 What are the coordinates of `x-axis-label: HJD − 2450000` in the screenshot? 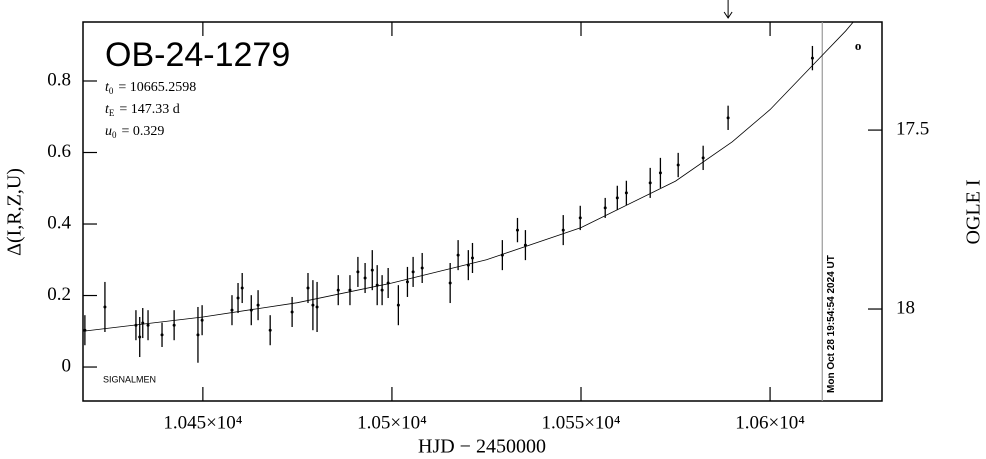 It's located at (482, 447).